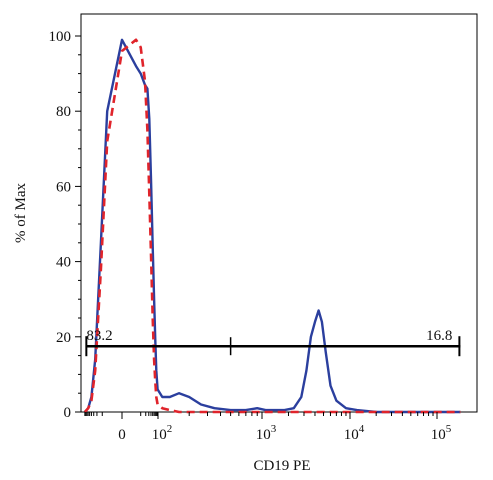  What do you see at coordinates (63, 263) in the screenshot?
I see `y-tick-label: 40` at bounding box center [63, 263].